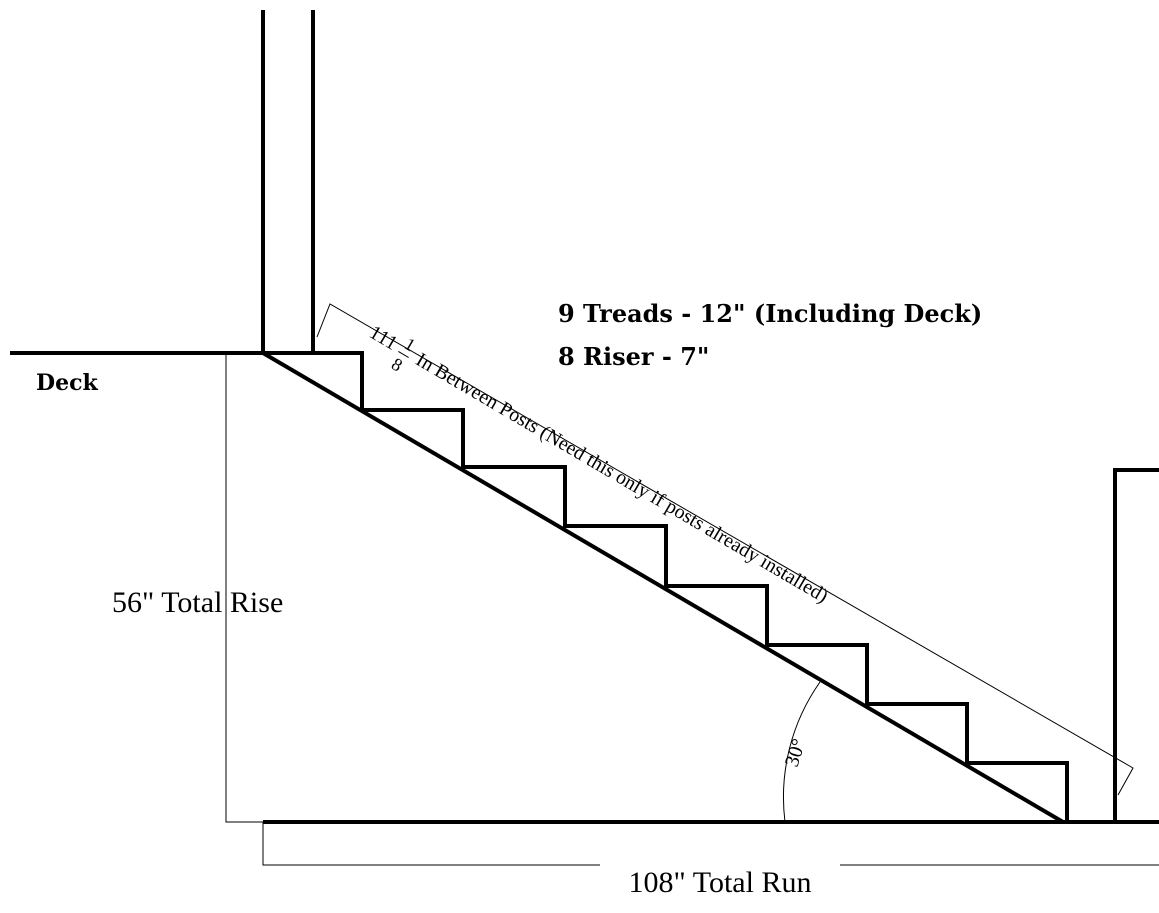 The height and width of the screenshot is (913, 1159). What do you see at coordinates (720, 882) in the screenshot?
I see `run-label: 108" Total Run` at bounding box center [720, 882].